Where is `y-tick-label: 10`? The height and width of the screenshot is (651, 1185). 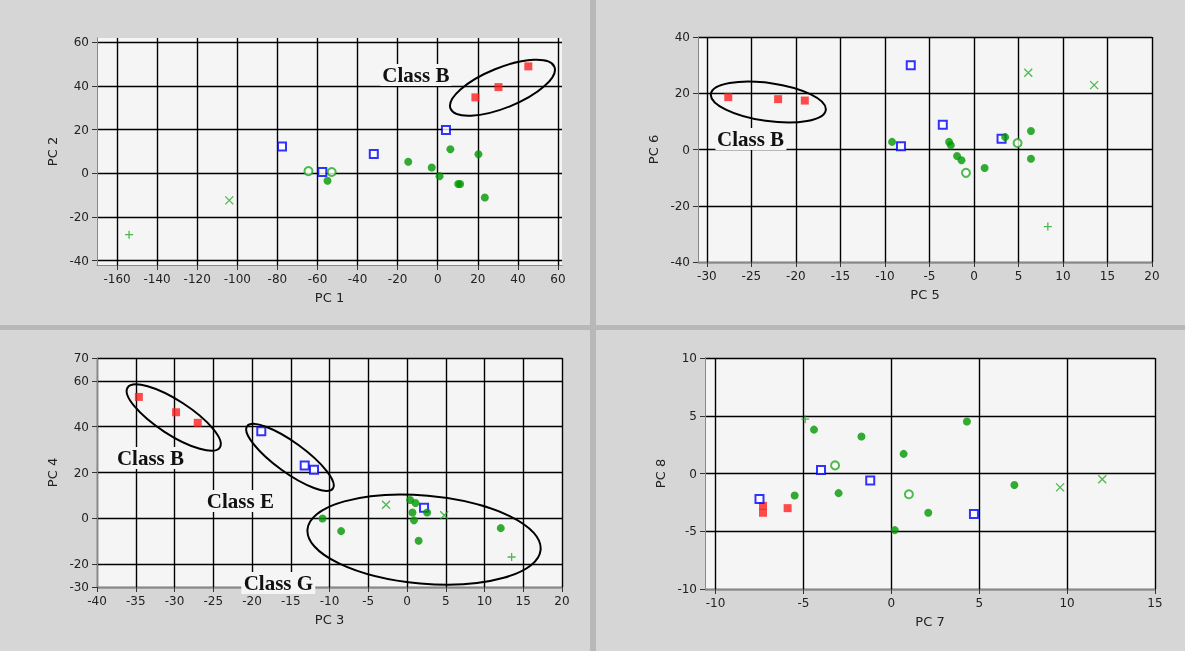
y-tick-label: 10 is located at coordinates (689, 358).